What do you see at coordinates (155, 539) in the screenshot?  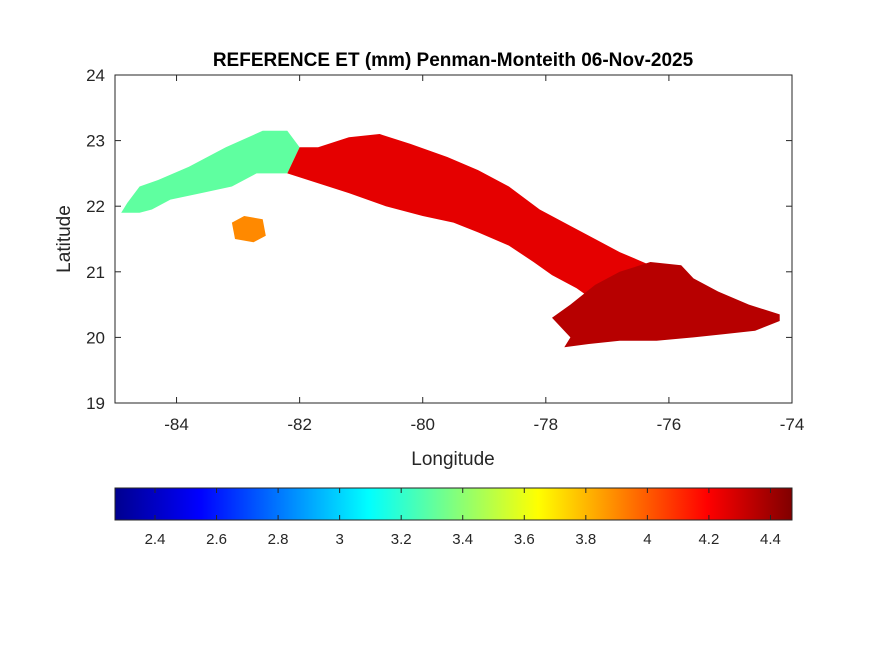 I see `colorbar-tick-label: 2.4` at bounding box center [155, 539].